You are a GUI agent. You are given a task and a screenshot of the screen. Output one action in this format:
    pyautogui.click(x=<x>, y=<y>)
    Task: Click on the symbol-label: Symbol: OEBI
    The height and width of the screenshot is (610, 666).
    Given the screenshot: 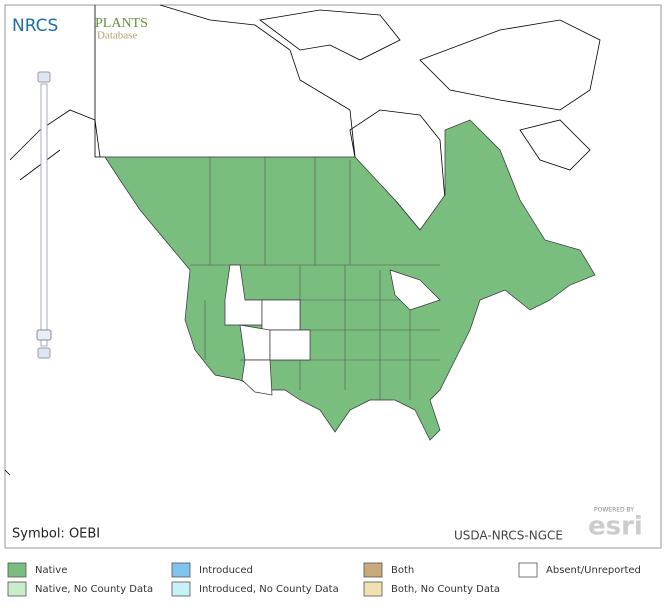 What is the action you would take?
    pyautogui.click(x=56, y=534)
    